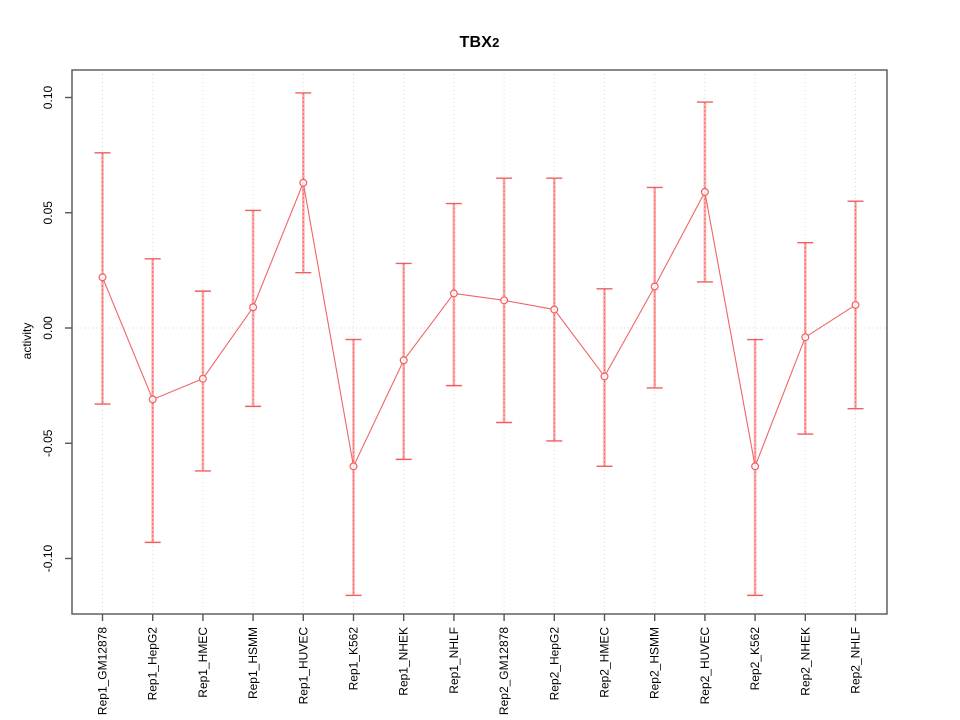  I want to click on x-tick-label: Rep1_HepG2, so click(153, 664).